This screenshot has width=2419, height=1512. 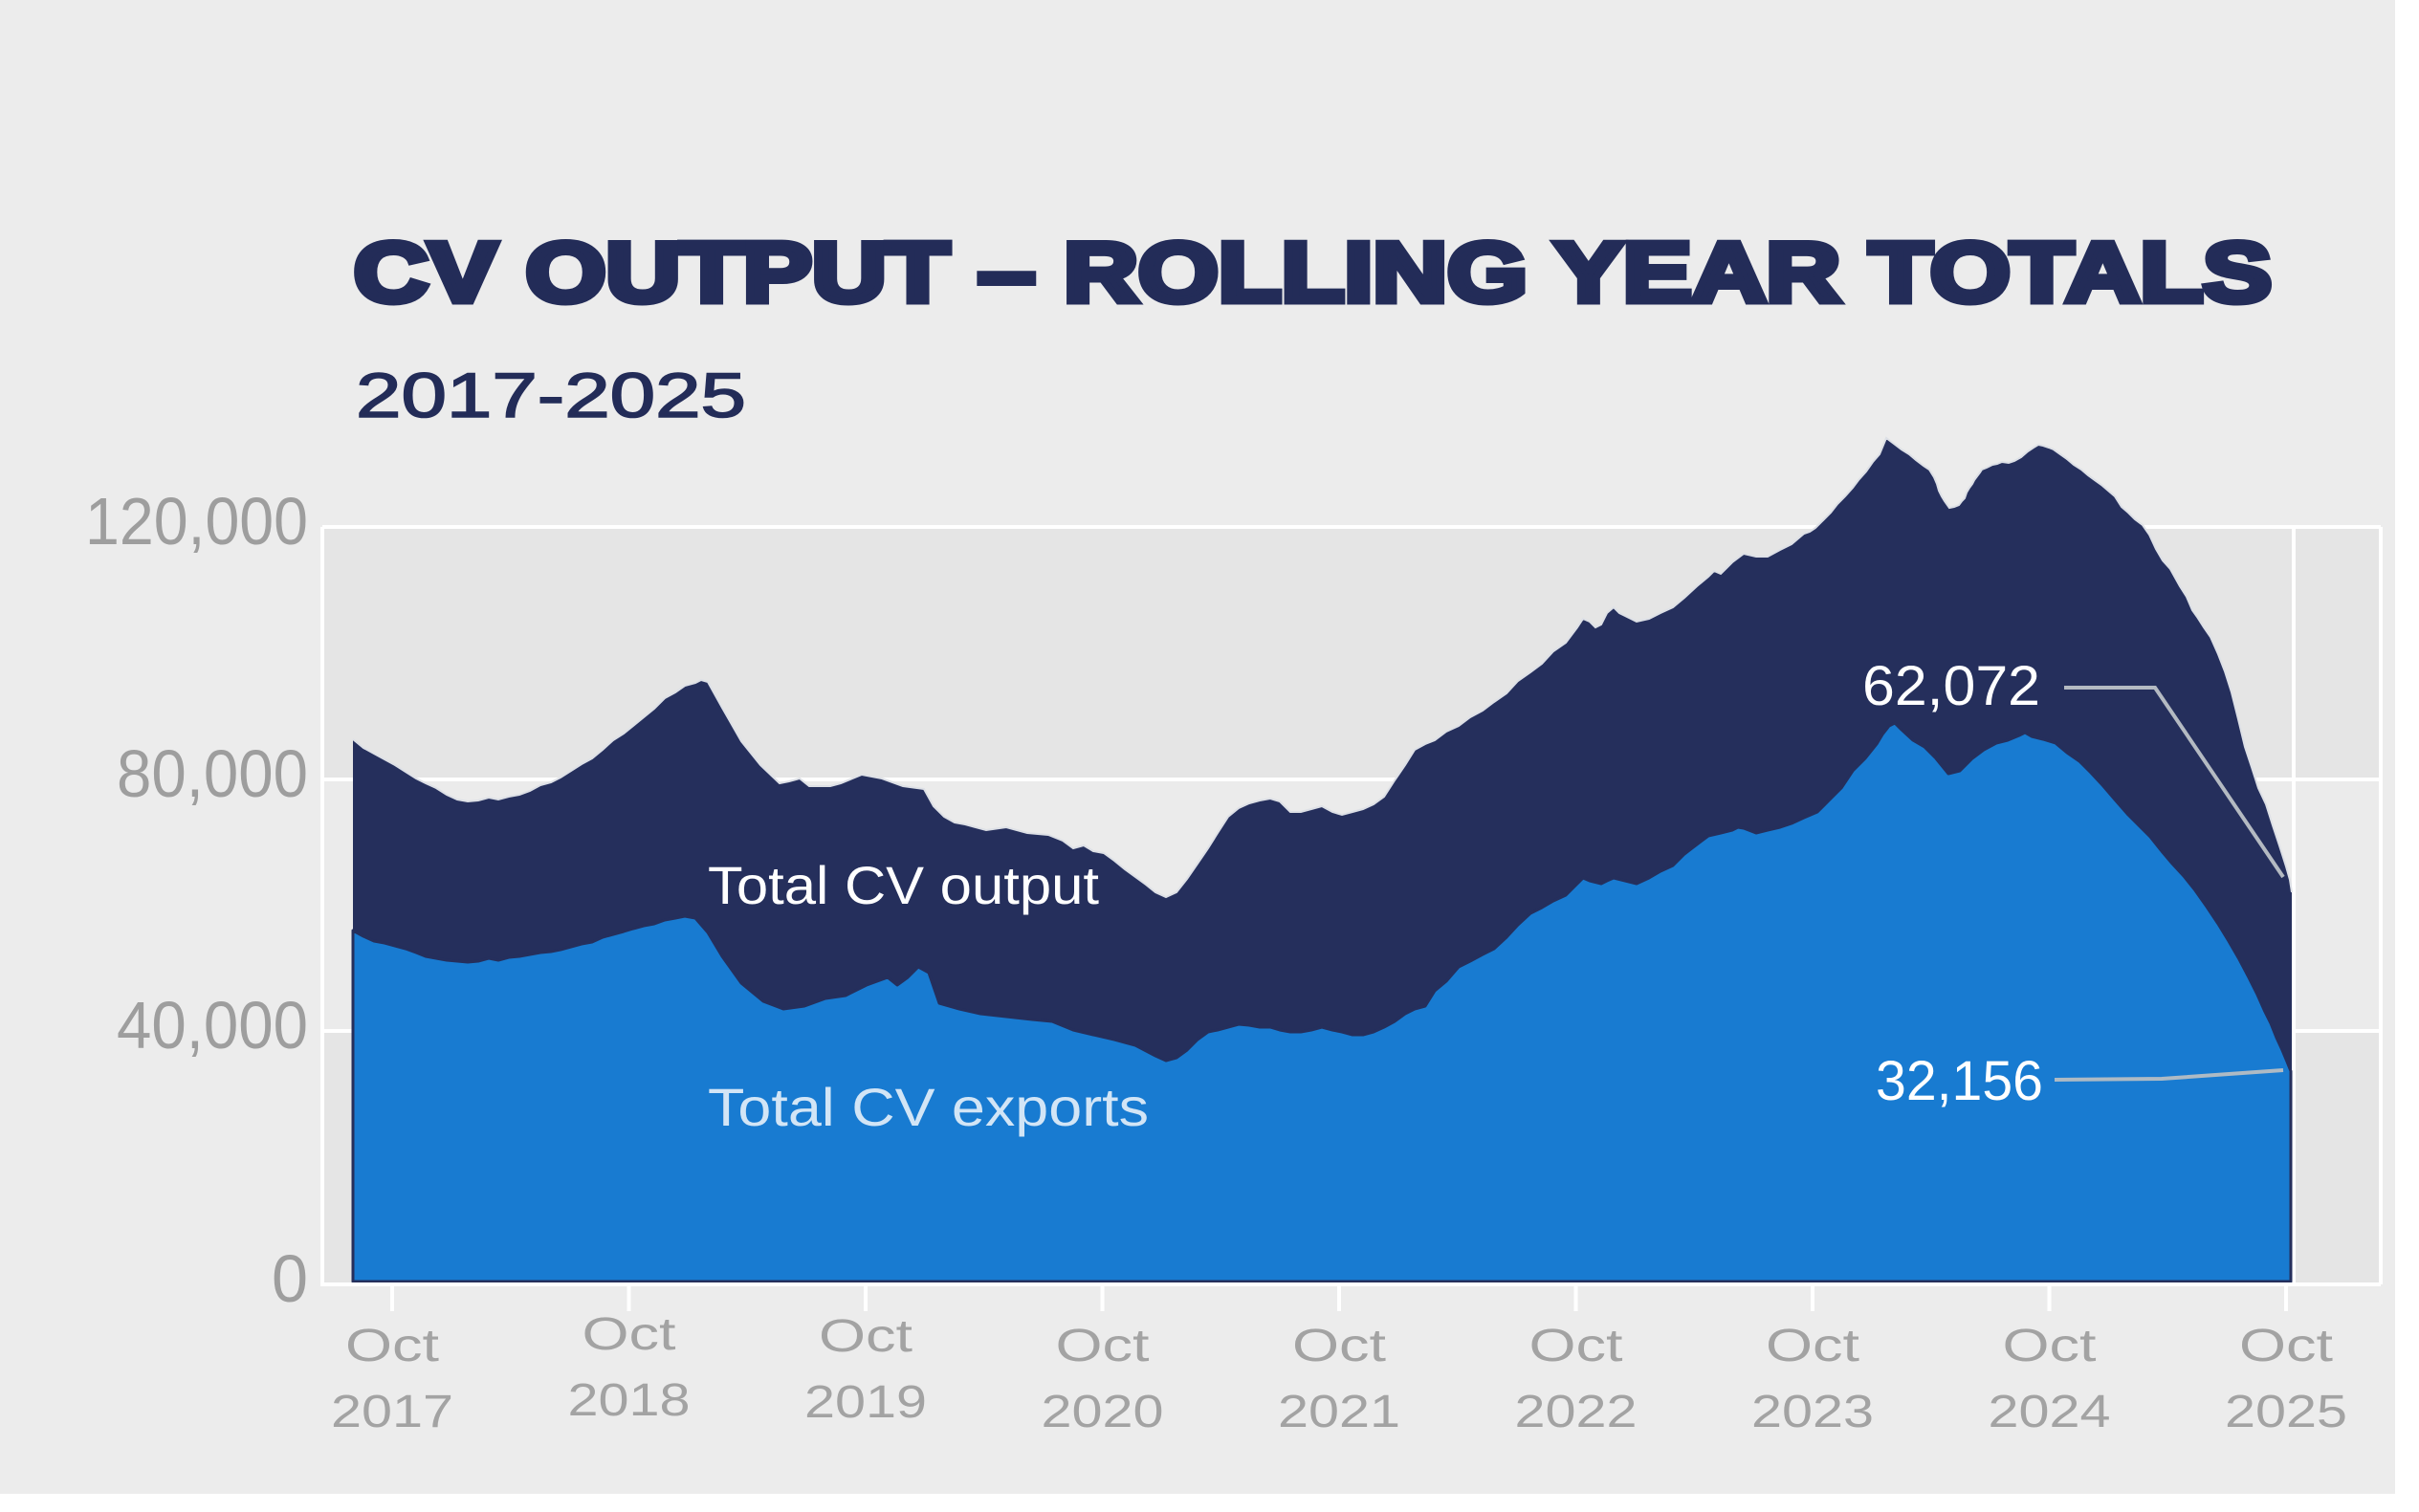 I want to click on svg-text: 2017, so click(x=392, y=1412).